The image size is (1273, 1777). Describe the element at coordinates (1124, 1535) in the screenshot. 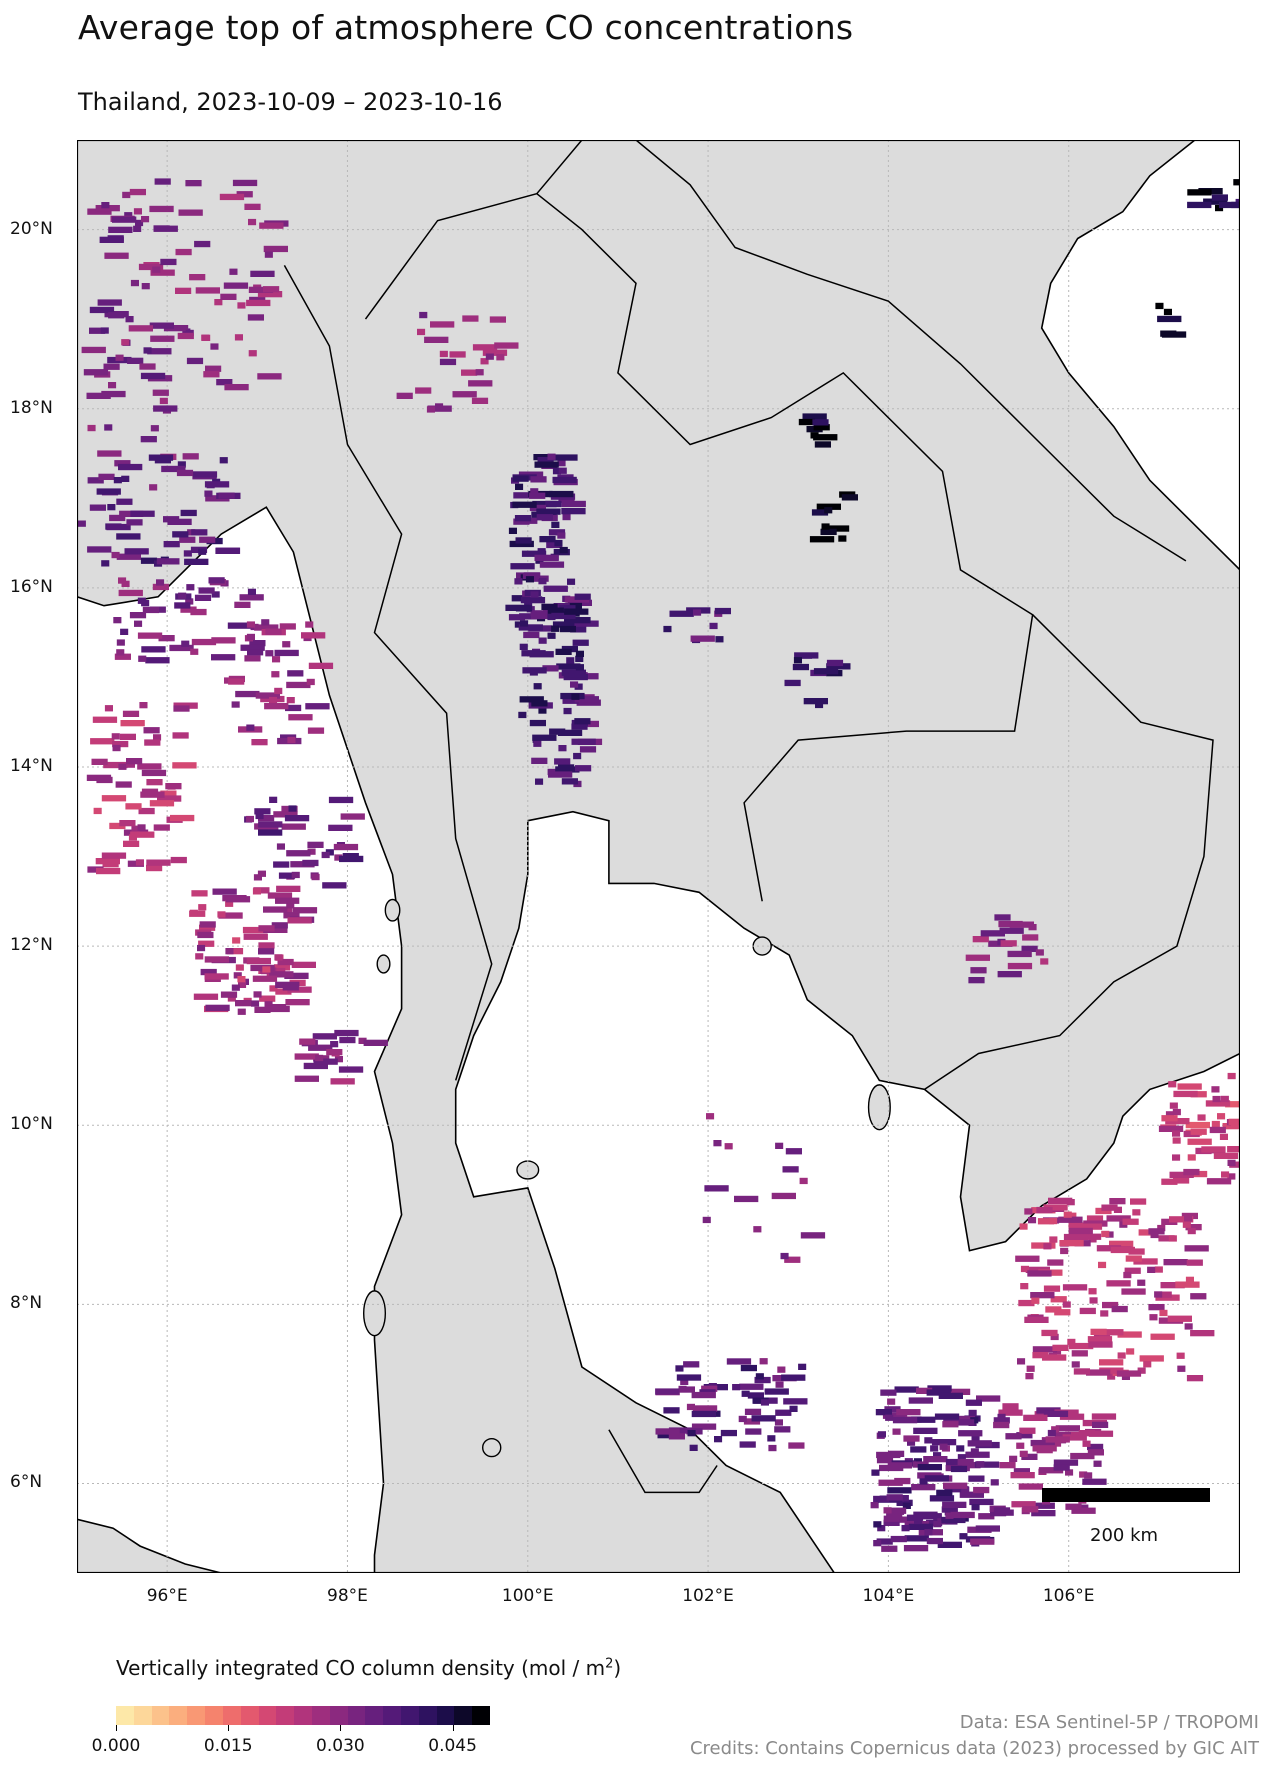

I see `scale-bar-label: 200 km` at that location.